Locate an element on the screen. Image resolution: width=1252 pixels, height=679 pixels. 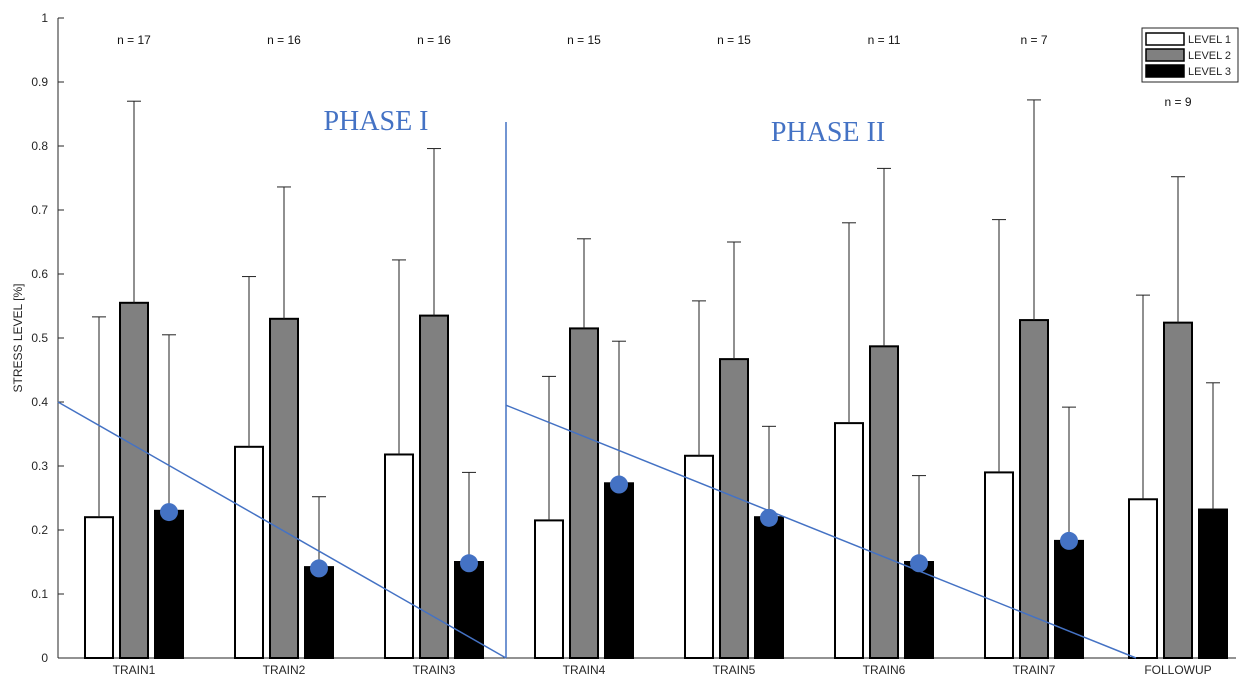
bar-level-1-train4 is located at coordinates (549, 589).